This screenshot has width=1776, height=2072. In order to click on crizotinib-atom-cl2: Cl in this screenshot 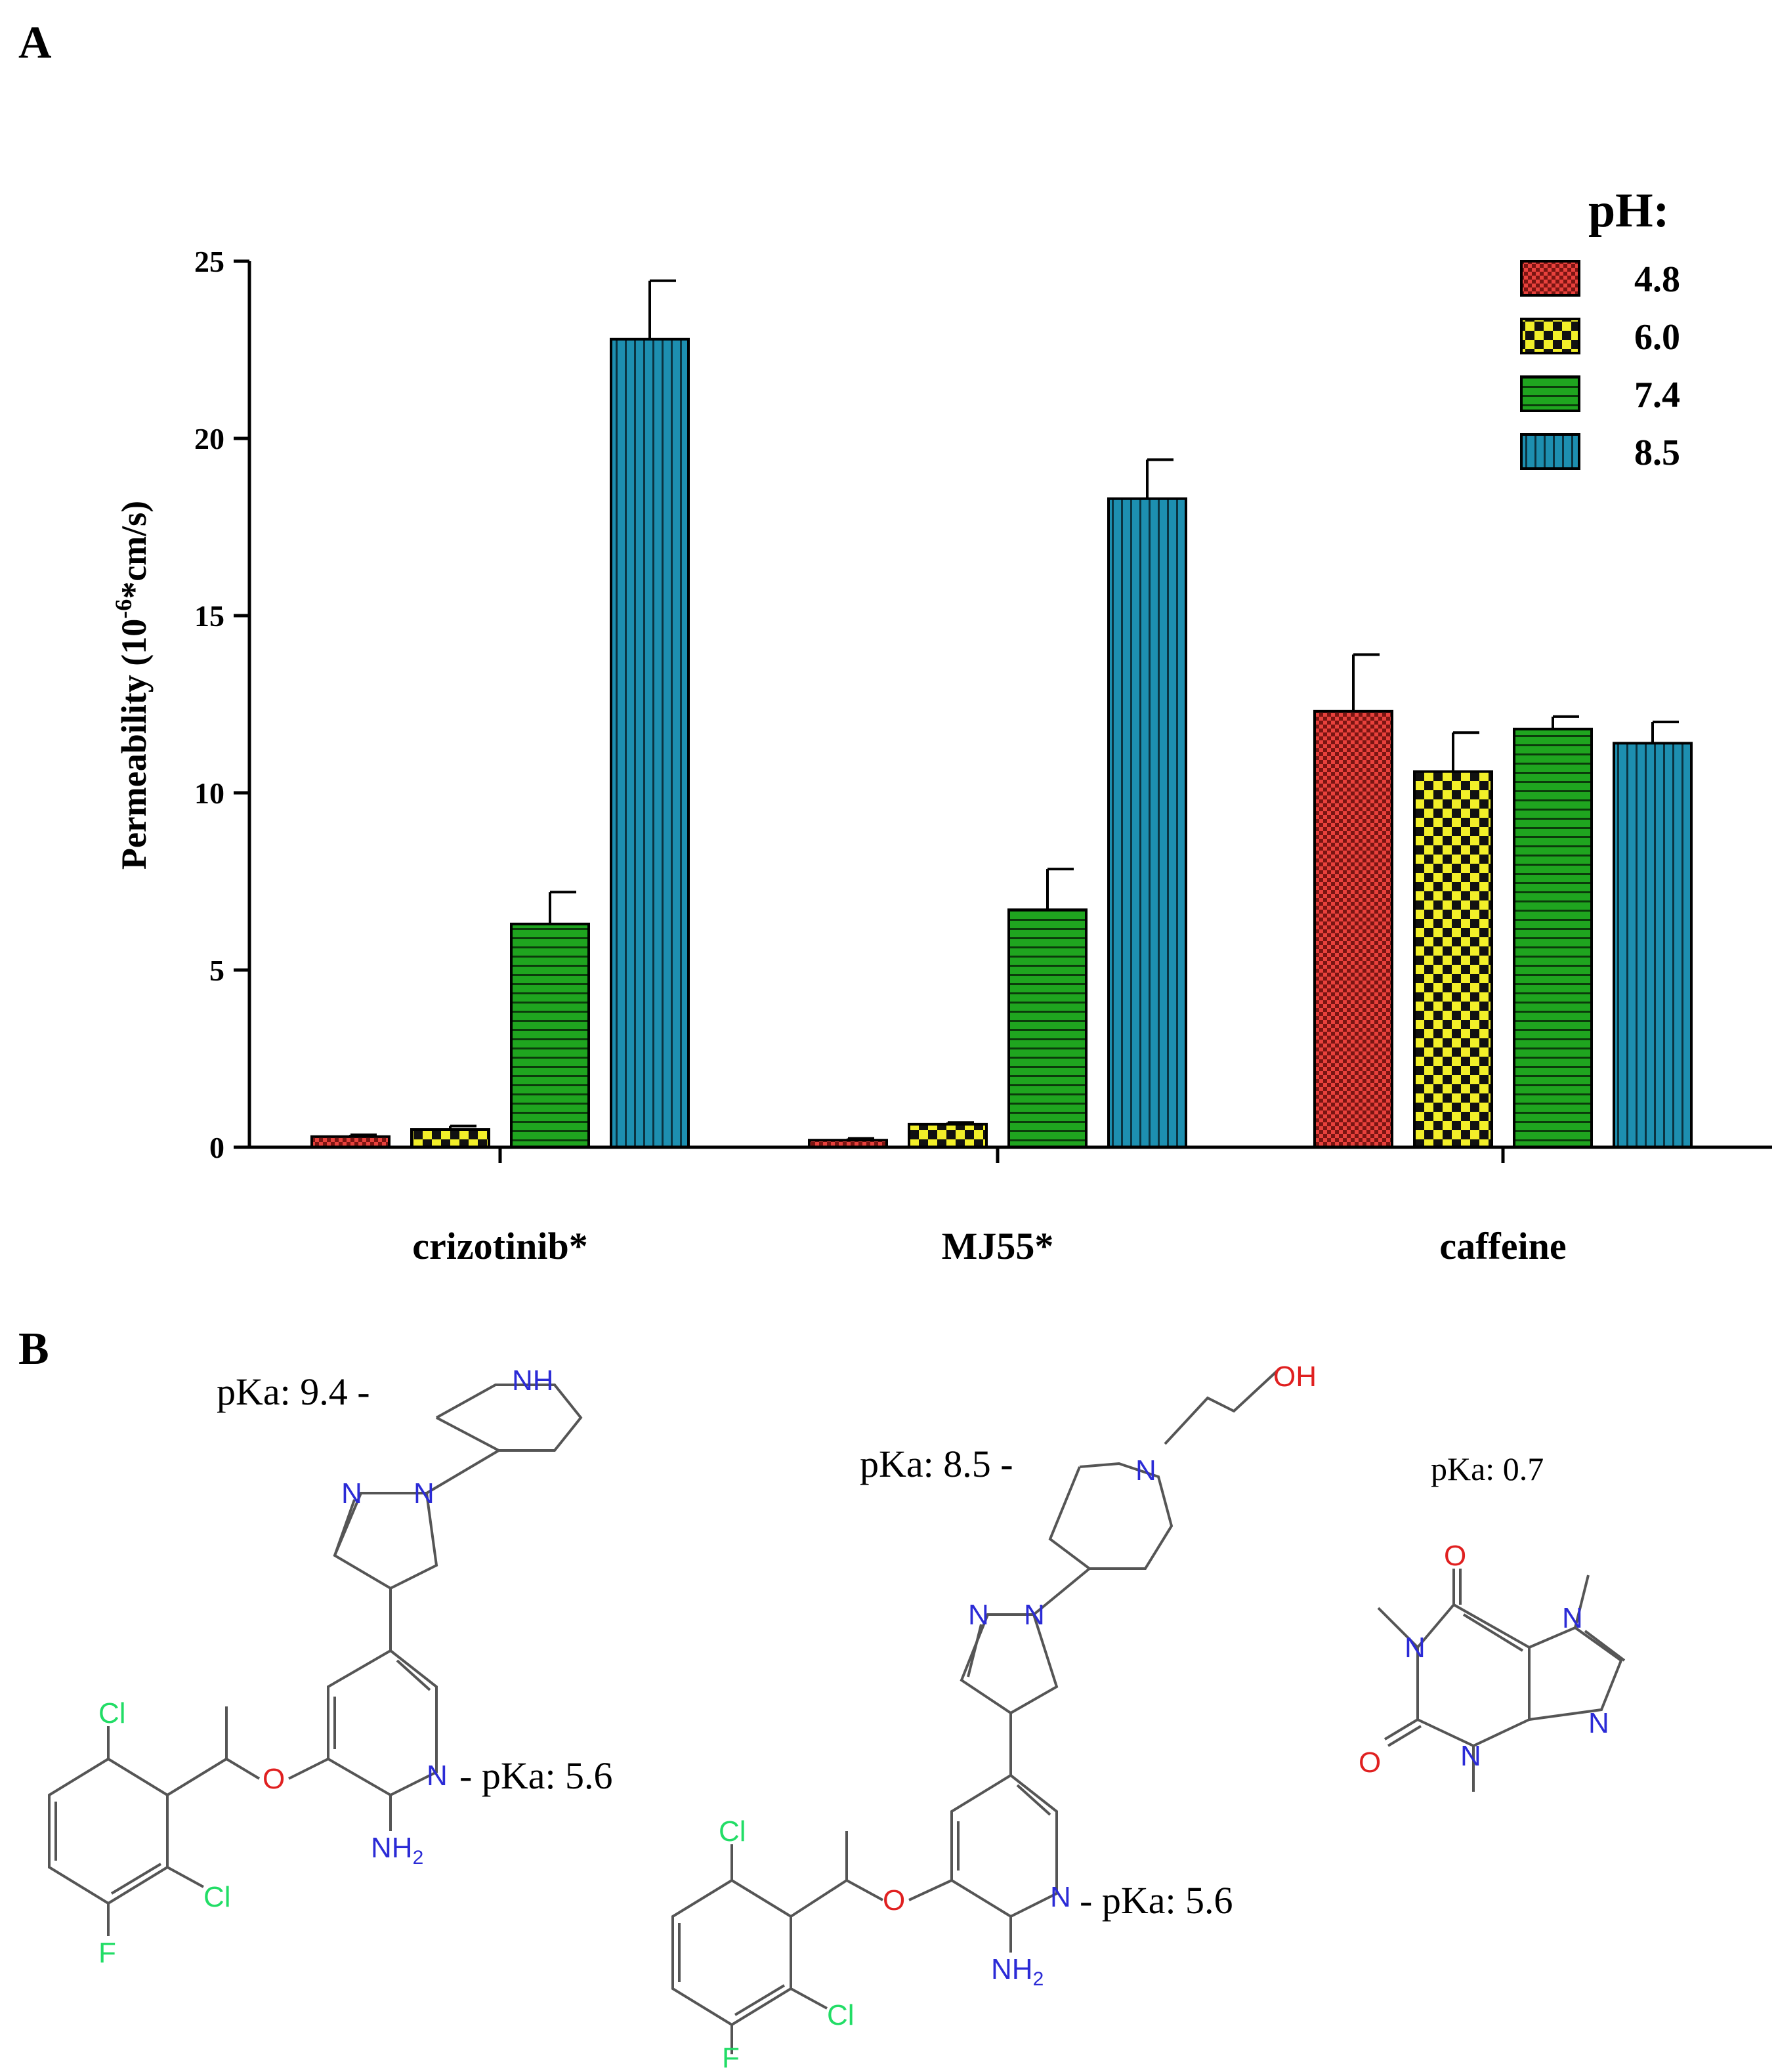, I will do `click(217, 1897)`.